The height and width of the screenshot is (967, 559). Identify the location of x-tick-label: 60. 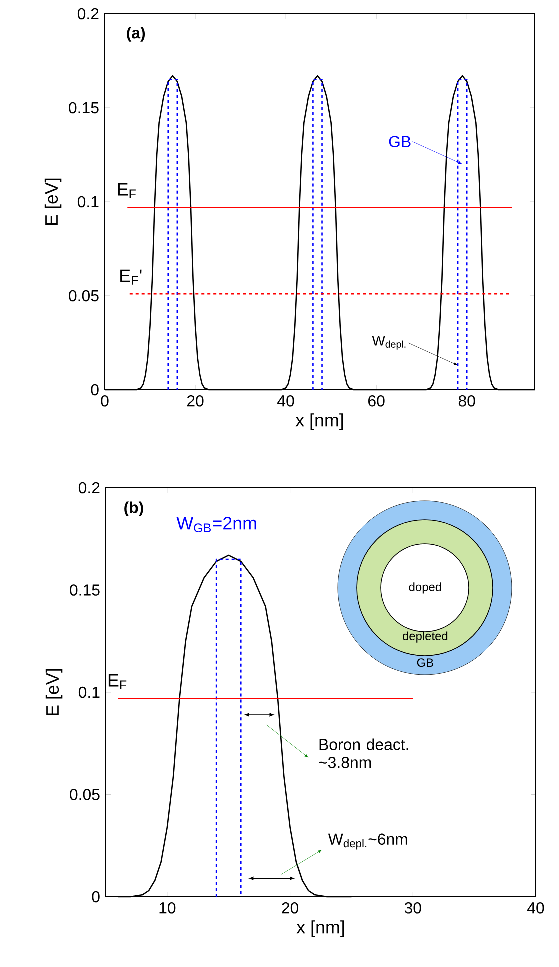
(376, 401).